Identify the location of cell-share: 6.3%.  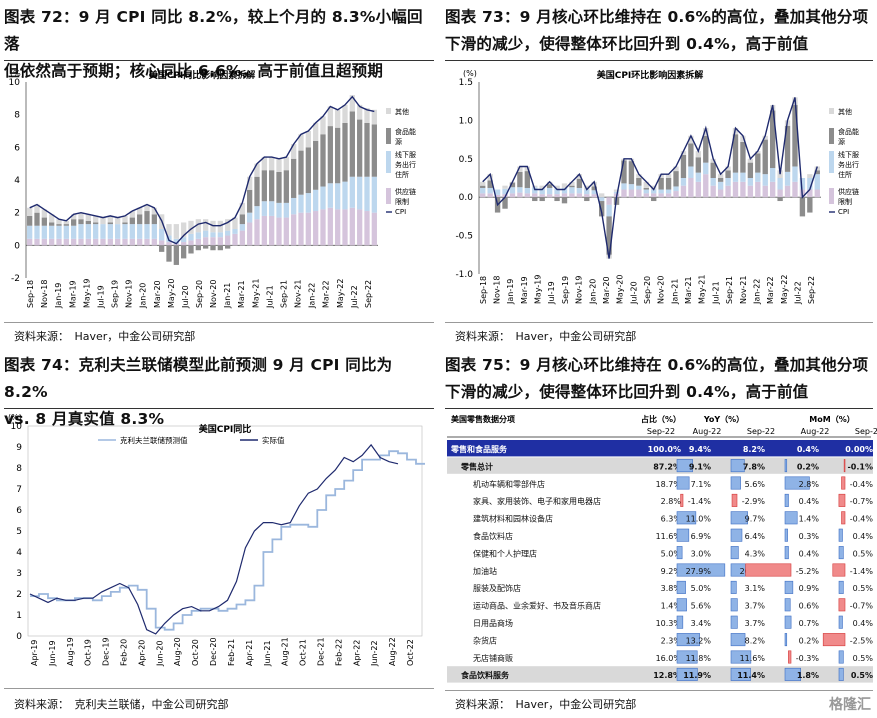
(671, 519).